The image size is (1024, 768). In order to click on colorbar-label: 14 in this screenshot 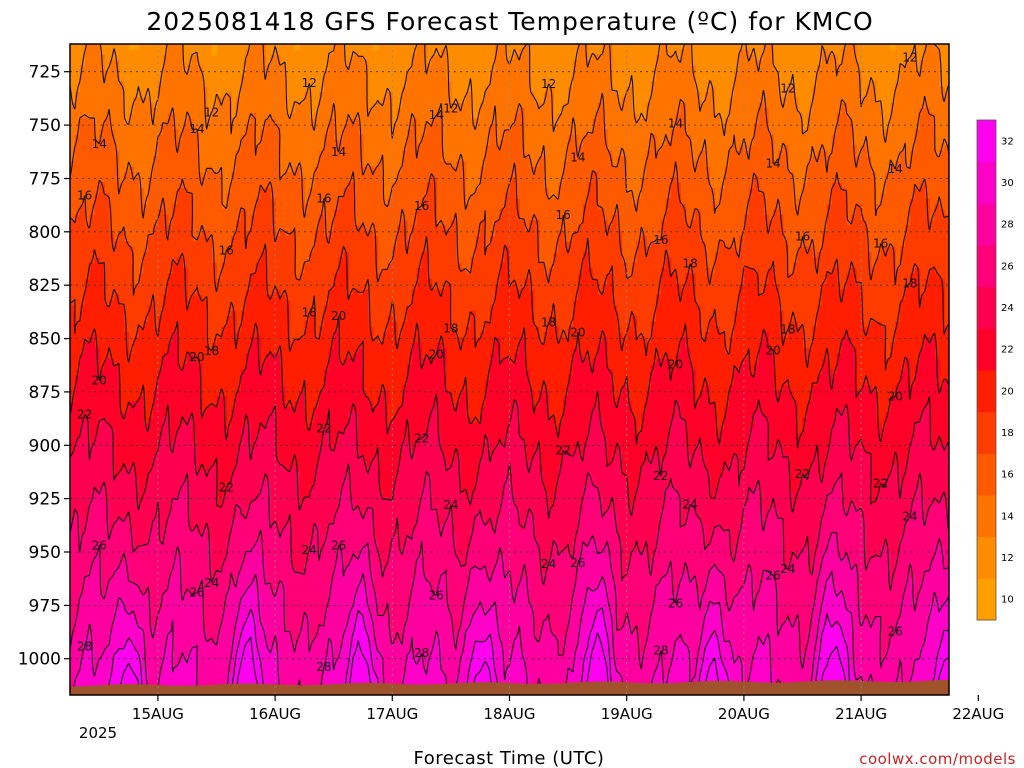, I will do `click(1007, 516)`.